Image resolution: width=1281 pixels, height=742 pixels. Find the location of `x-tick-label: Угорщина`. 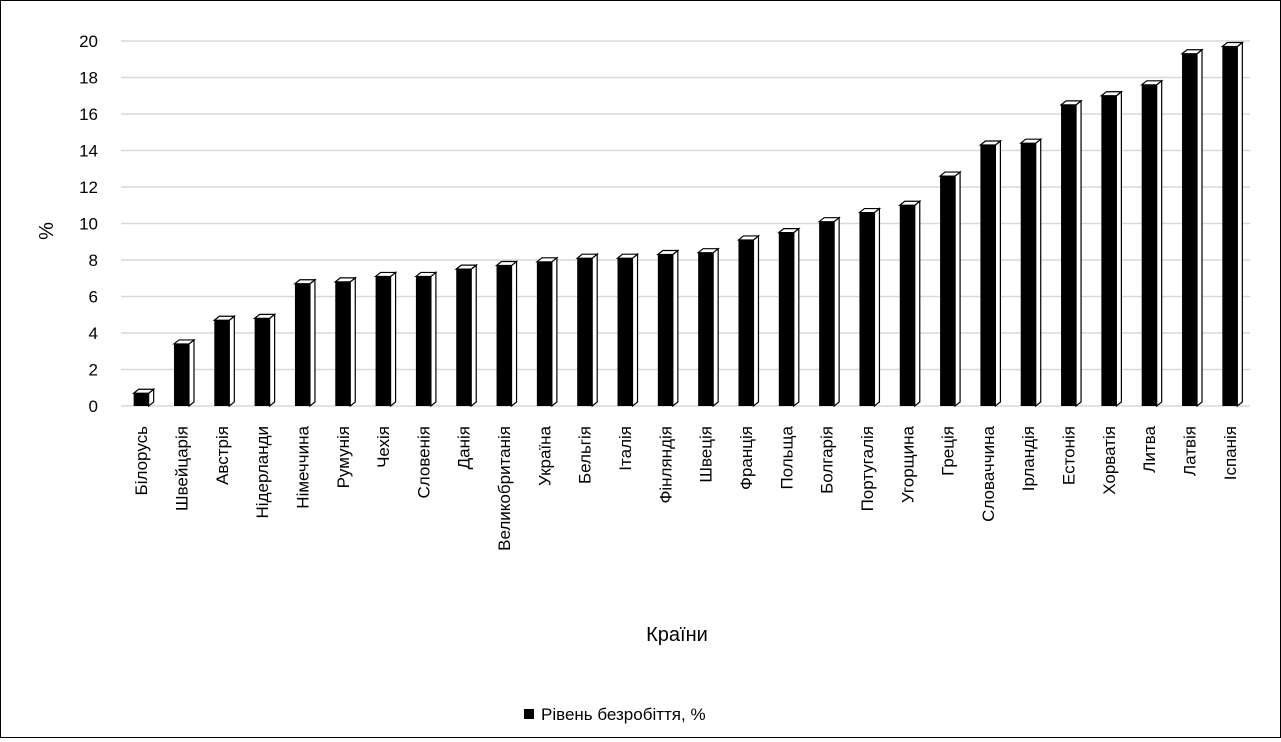

x-tick-label: Угорщина is located at coordinates (907, 464).